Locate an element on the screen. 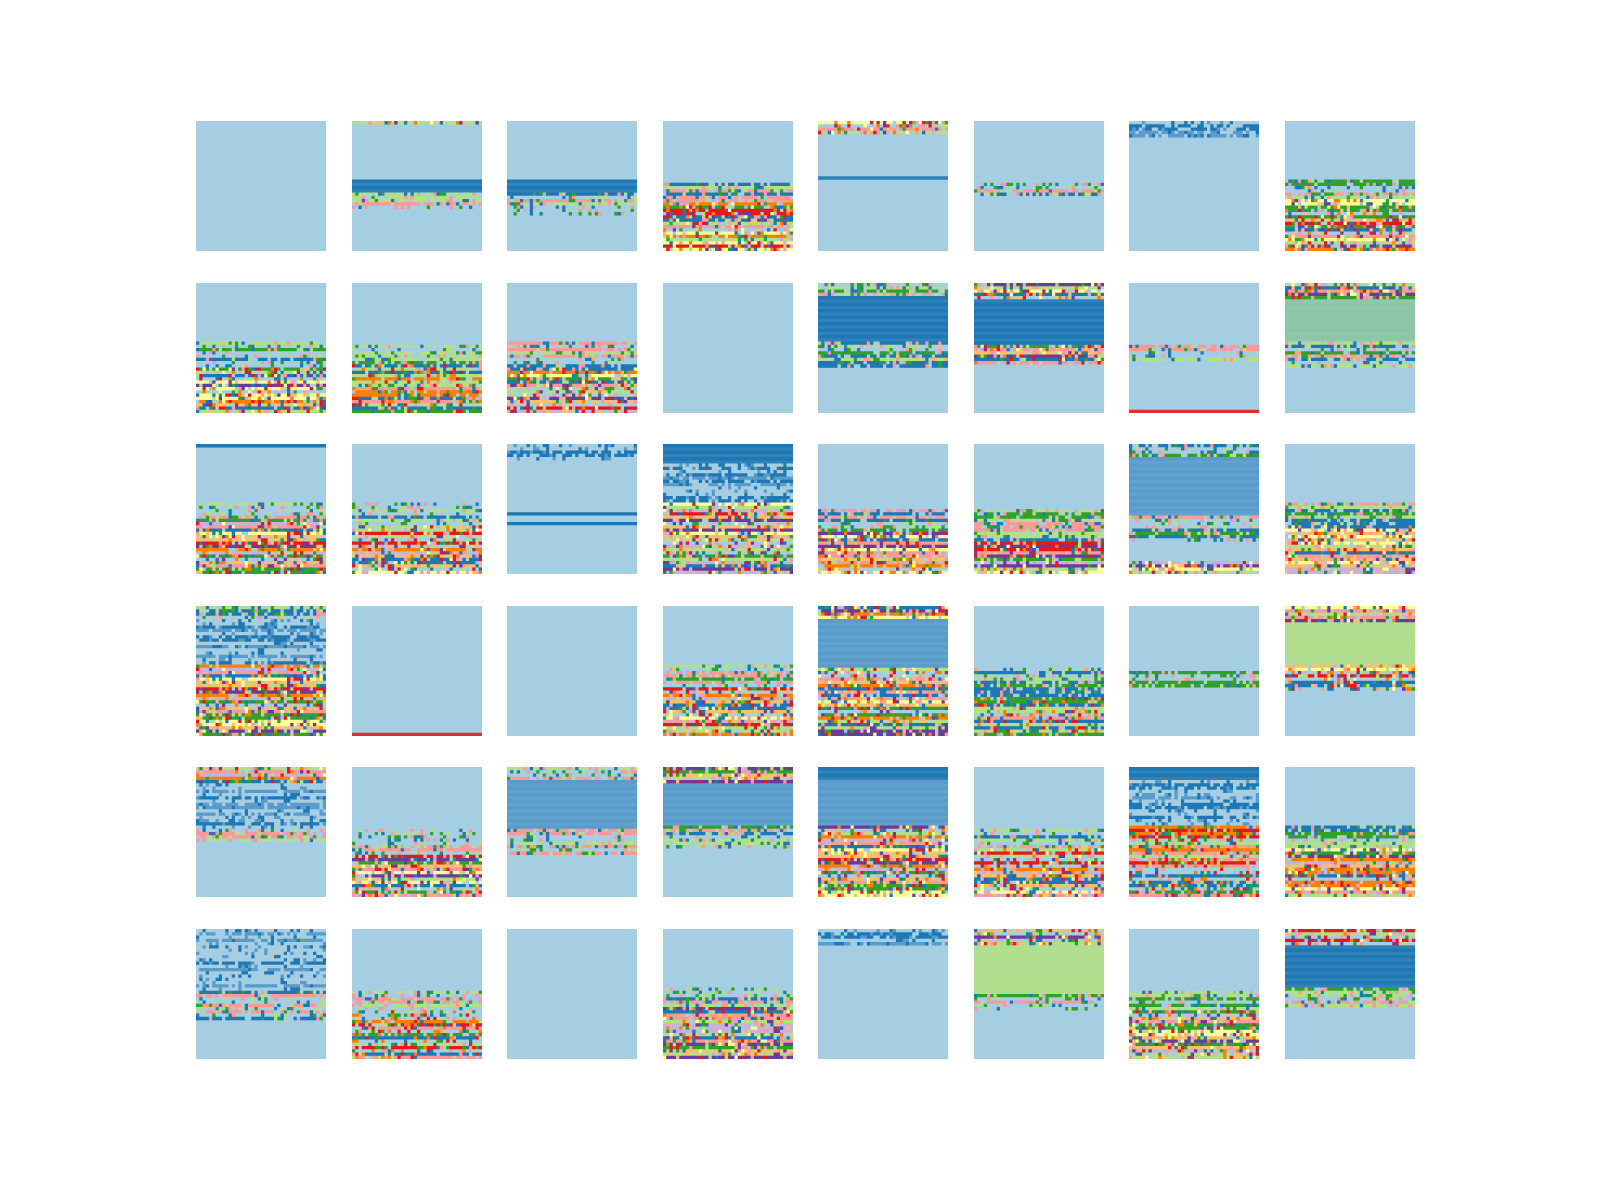 The width and height of the screenshot is (1600, 1200). heatmap-image is located at coordinates (416, 186).